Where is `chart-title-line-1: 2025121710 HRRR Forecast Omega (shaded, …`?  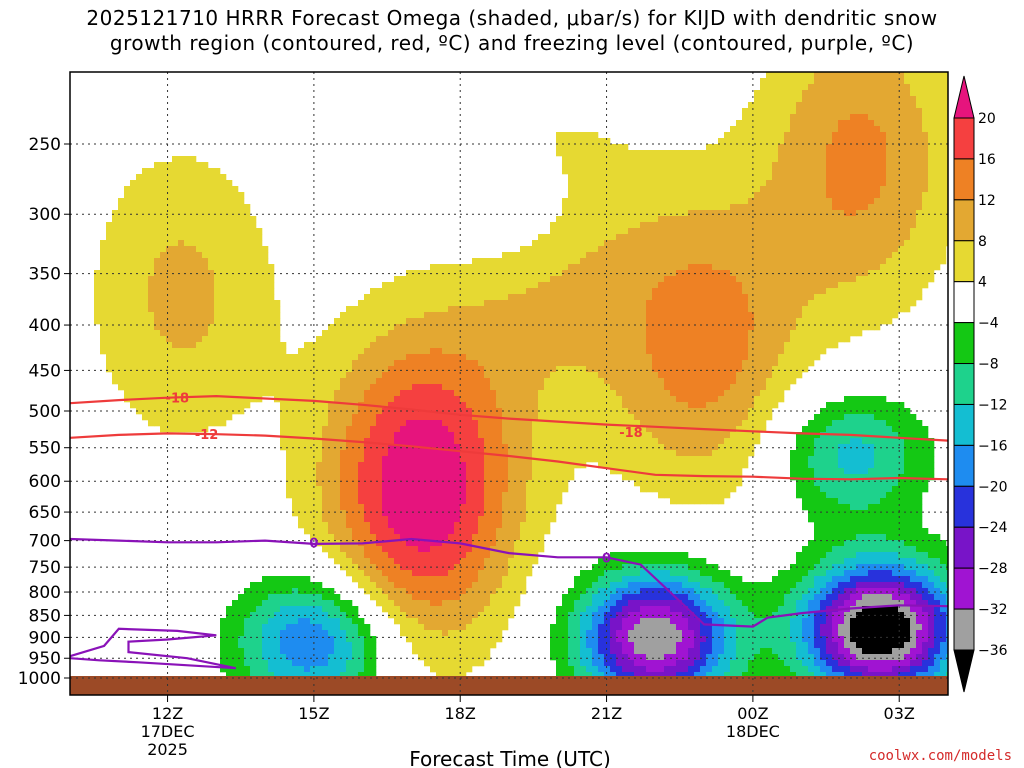 chart-title-line-1: 2025121710 HRRR Forecast Omega (shaded, … is located at coordinates (512, 18).